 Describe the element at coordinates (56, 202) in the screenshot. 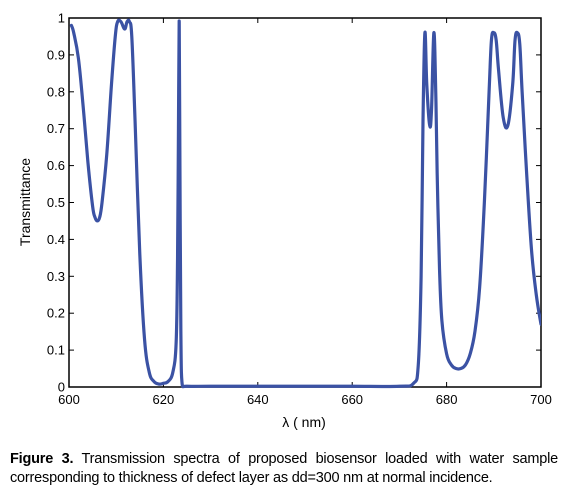

I see `y-tick-label: 0.5` at that location.